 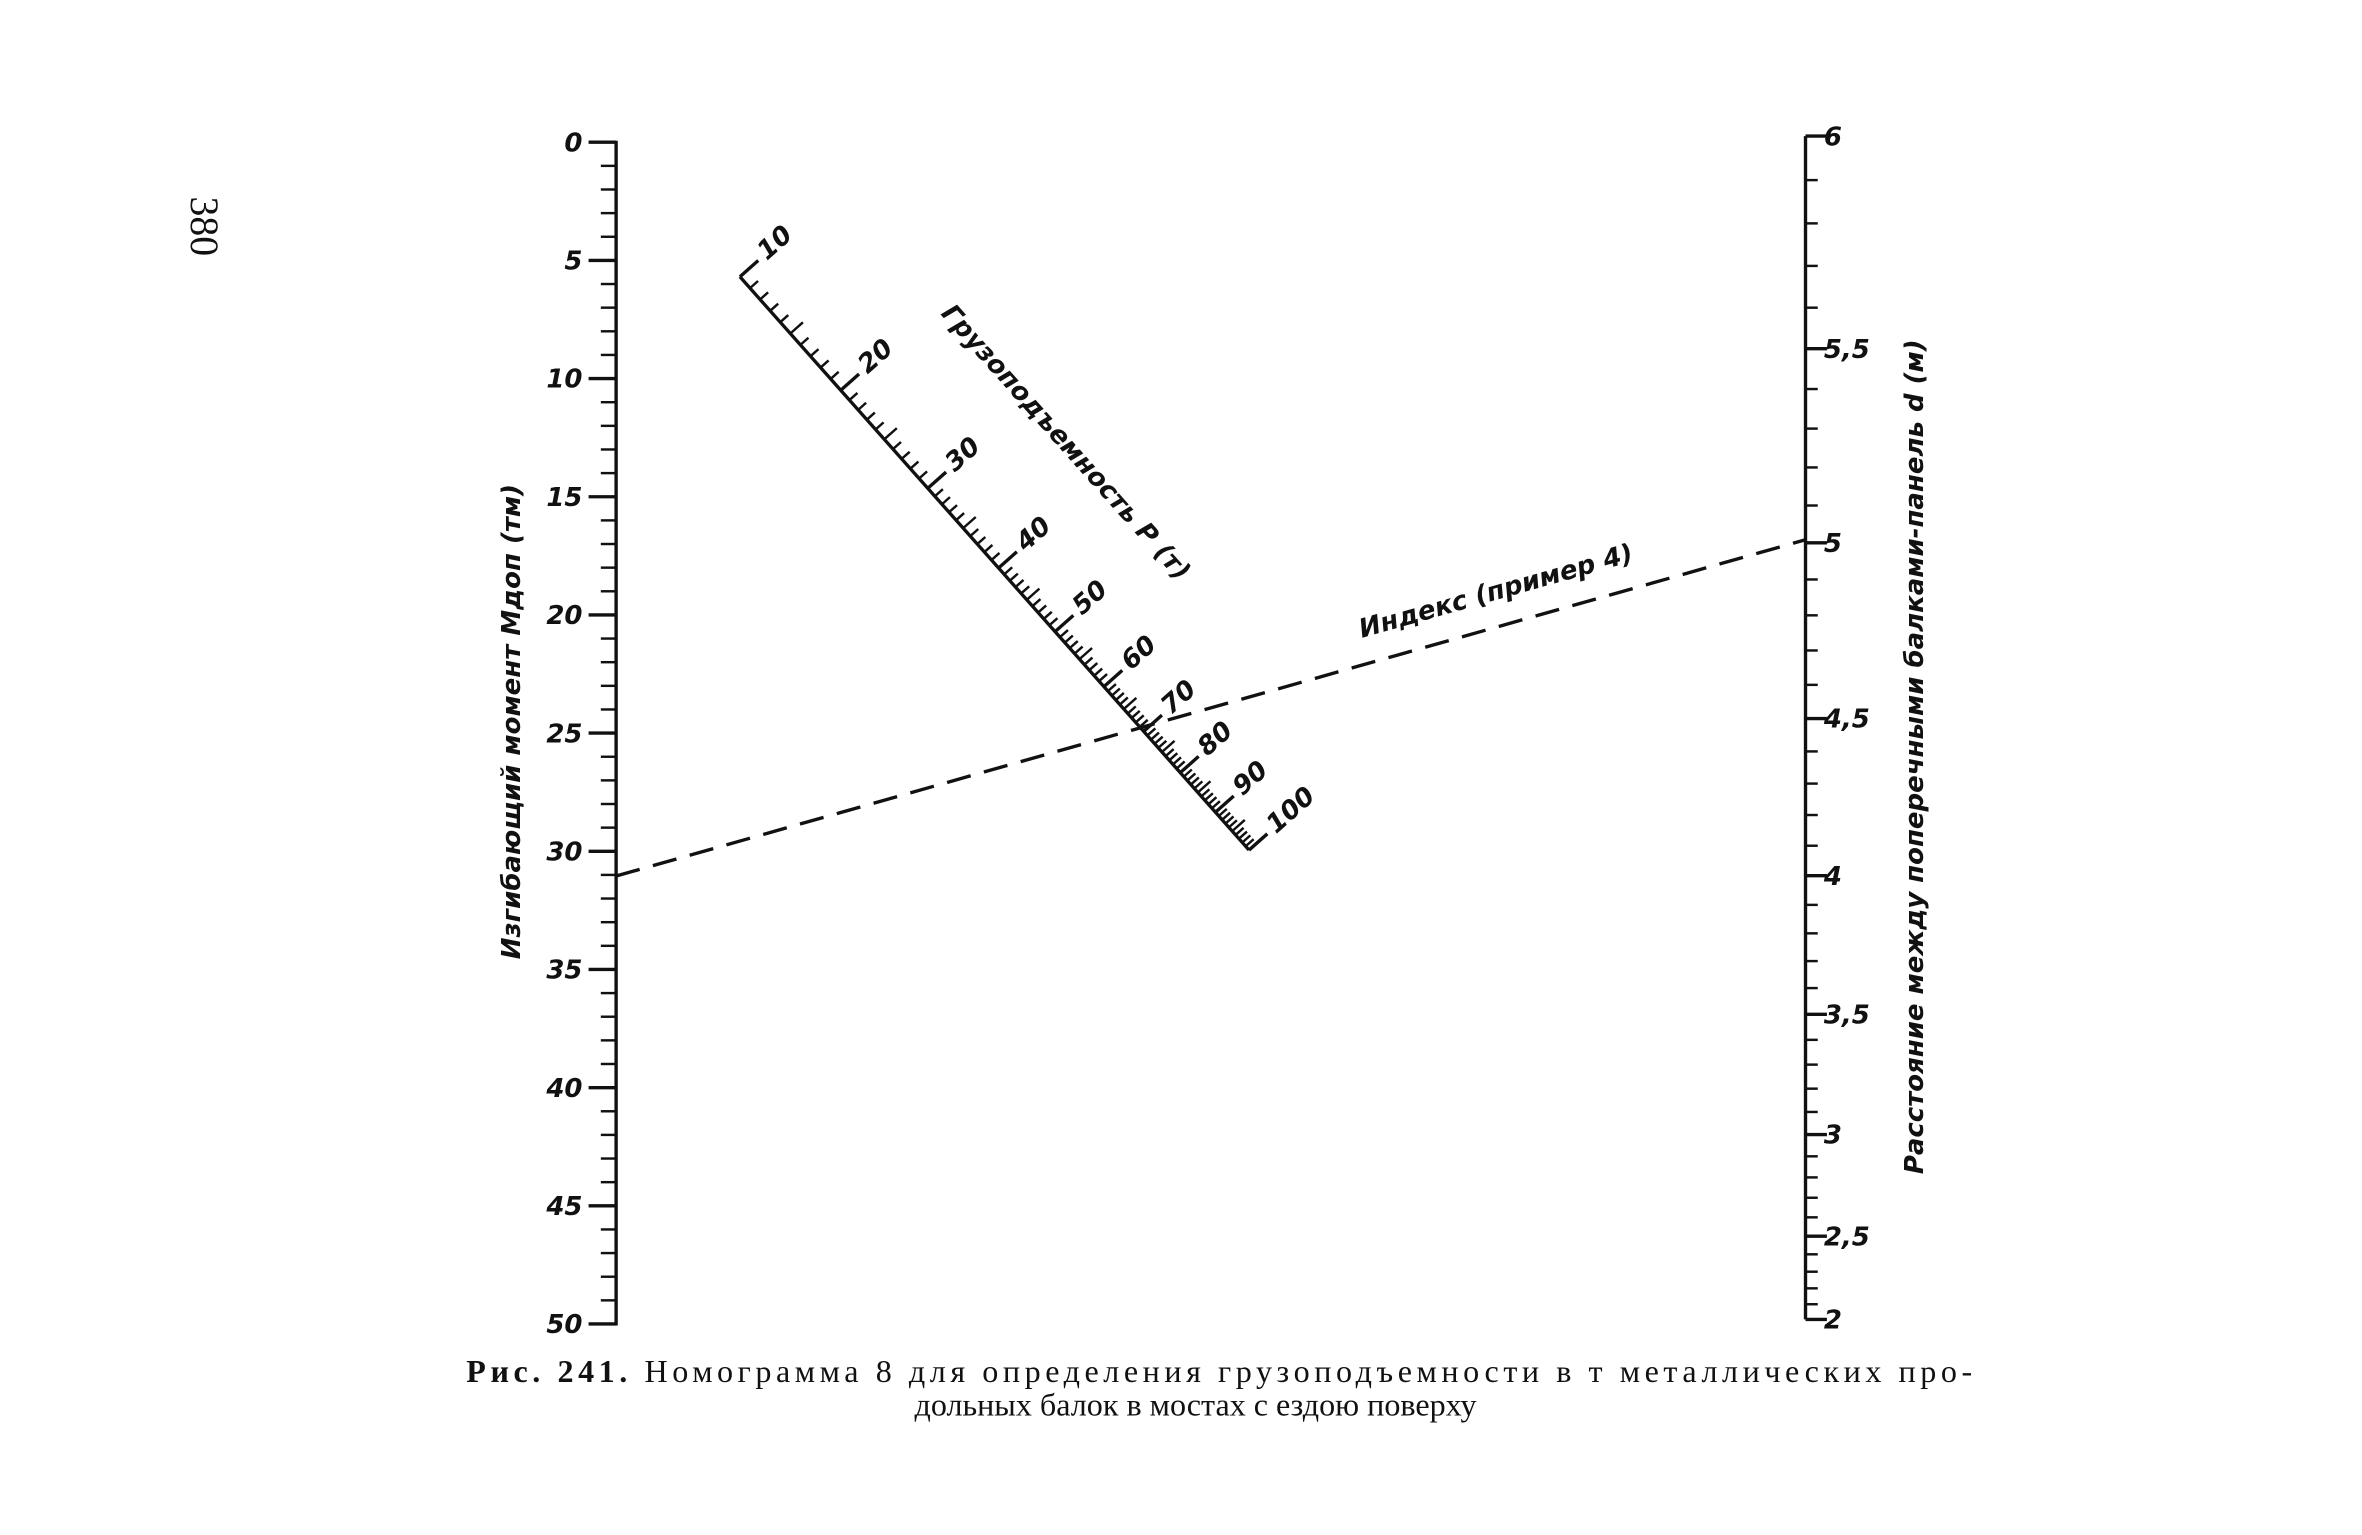 What do you see at coordinates (1846, 720) in the screenshot?
I see `right-tick-label: 4,5` at bounding box center [1846, 720].